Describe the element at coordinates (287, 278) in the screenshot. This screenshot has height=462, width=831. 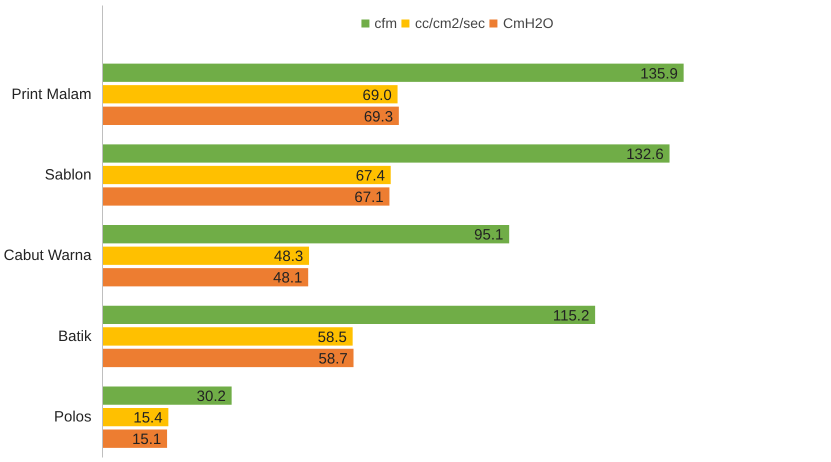
I see `data-label: 48.1` at that location.